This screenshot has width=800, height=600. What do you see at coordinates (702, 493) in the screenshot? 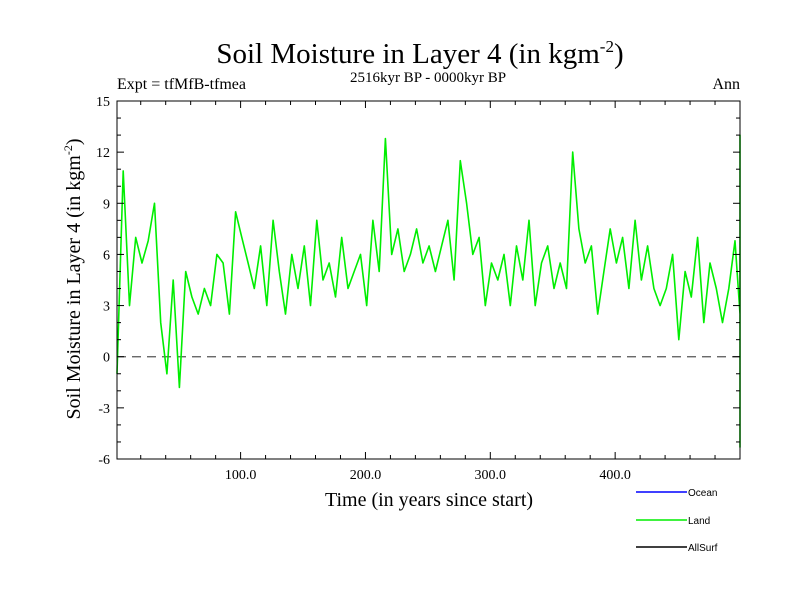
I see `legend-label-ocean: Ocean` at bounding box center [702, 493].